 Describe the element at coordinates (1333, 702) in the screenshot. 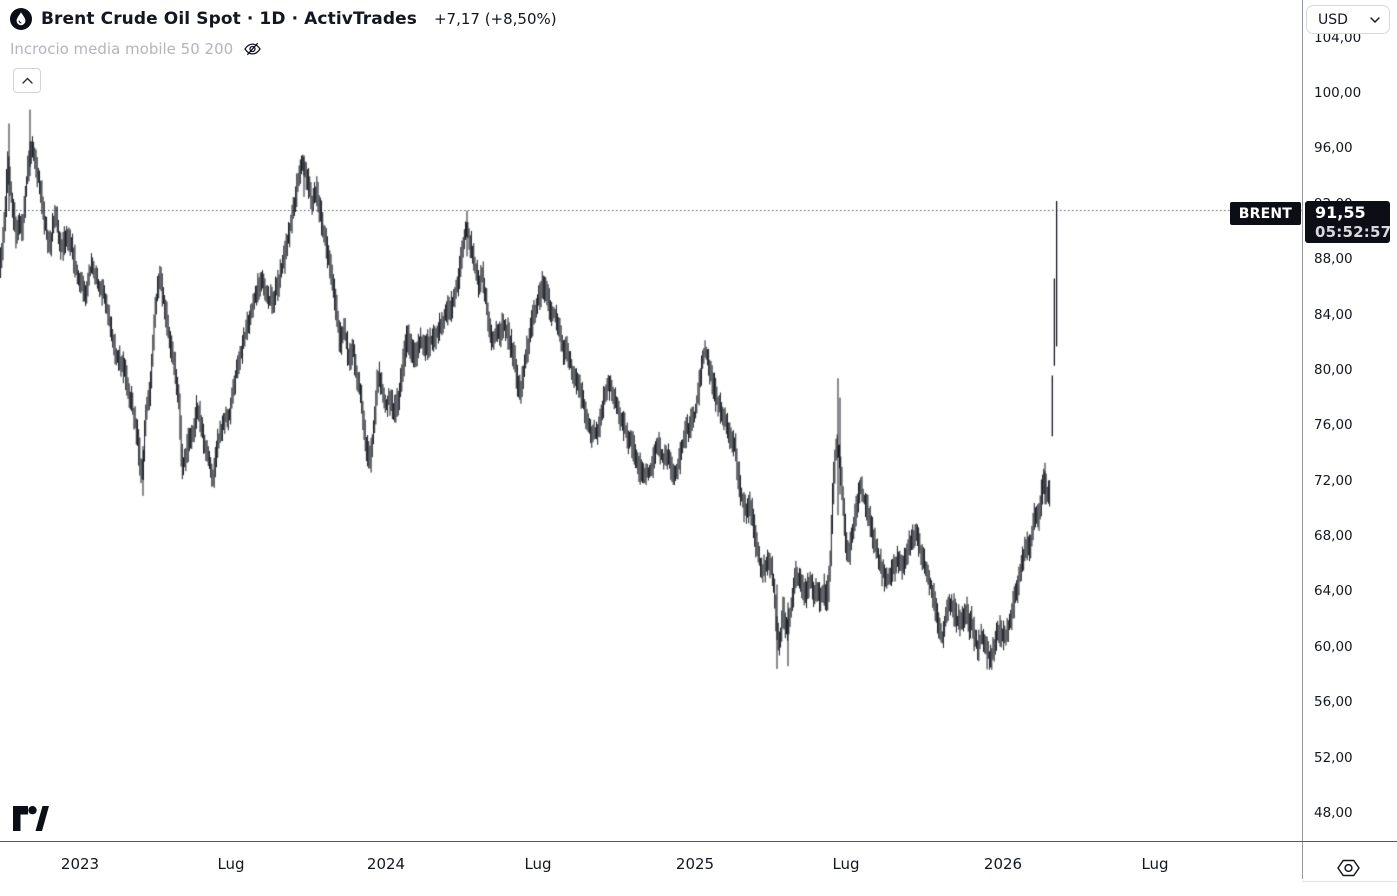

I see `price-tick-label: 56,00` at that location.